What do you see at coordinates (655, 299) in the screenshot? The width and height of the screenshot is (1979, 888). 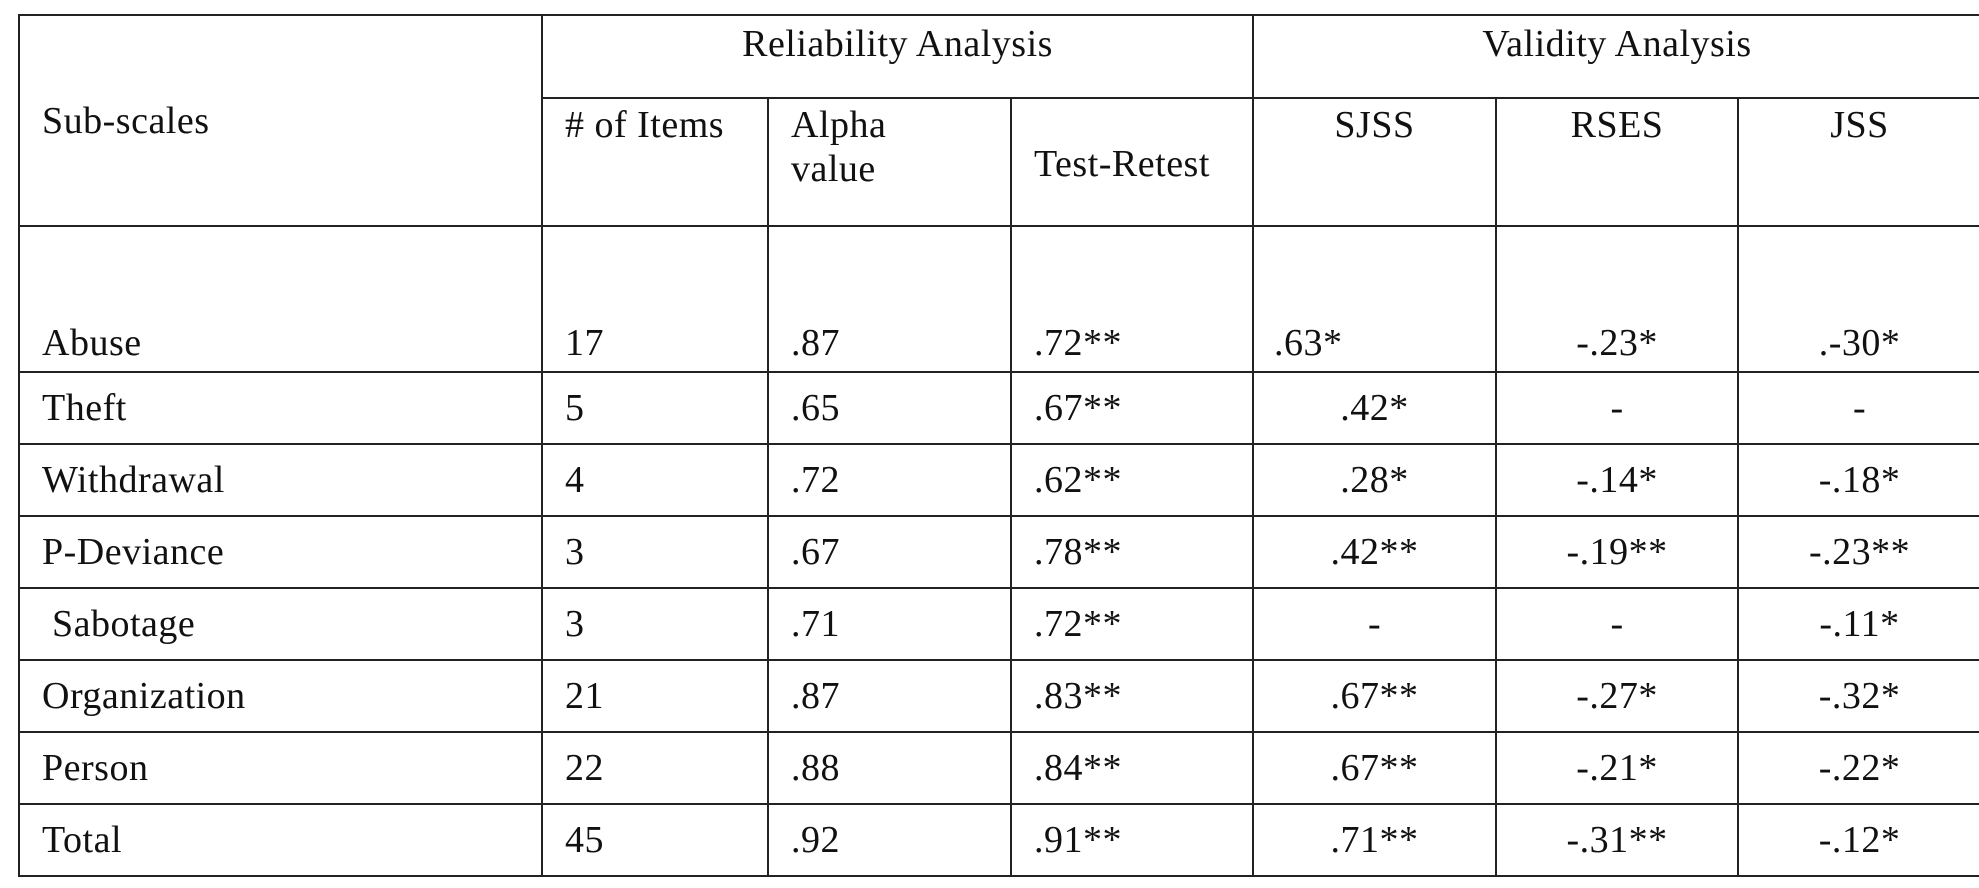 I see `row-items: 17` at bounding box center [655, 299].